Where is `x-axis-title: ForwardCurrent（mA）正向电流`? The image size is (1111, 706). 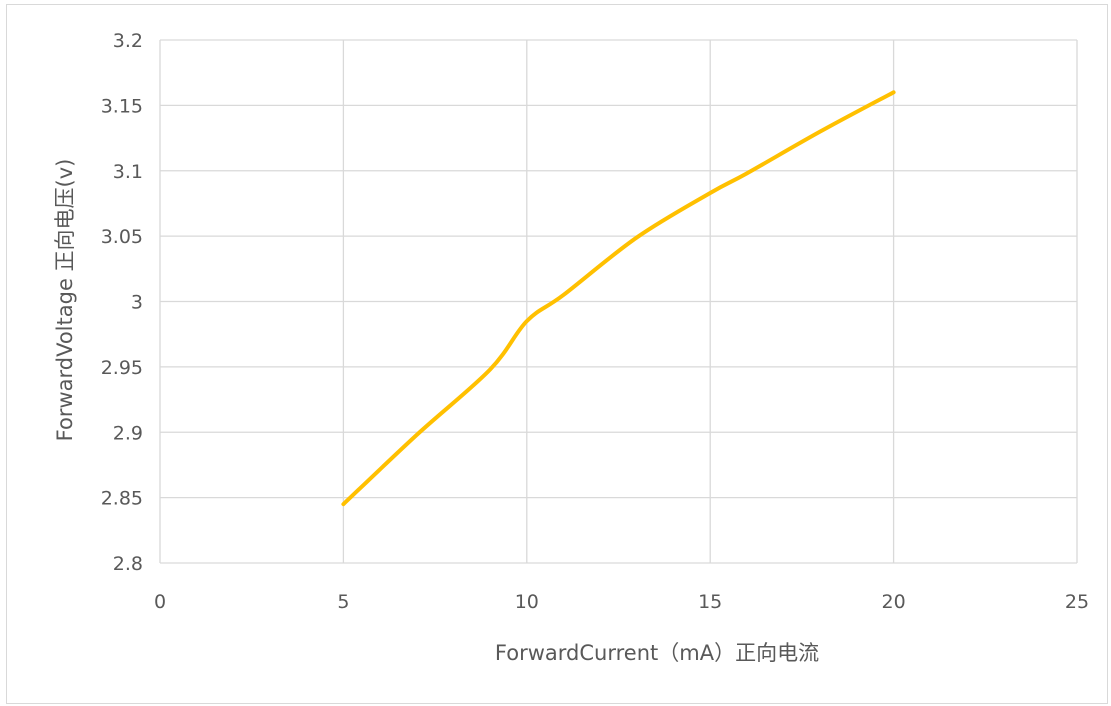
x-axis-title: ForwardCurrent（mA）正向电流 is located at coordinates (657, 653).